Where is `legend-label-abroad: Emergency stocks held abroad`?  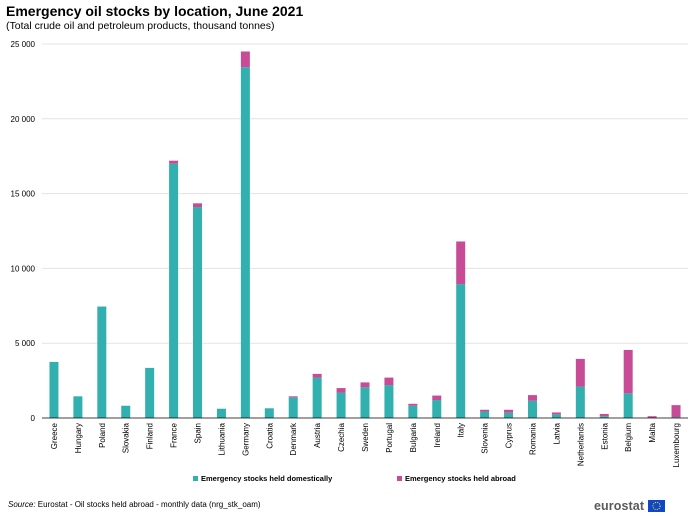
legend-label-abroad: Emergency stocks held abroad is located at coordinates (460, 478).